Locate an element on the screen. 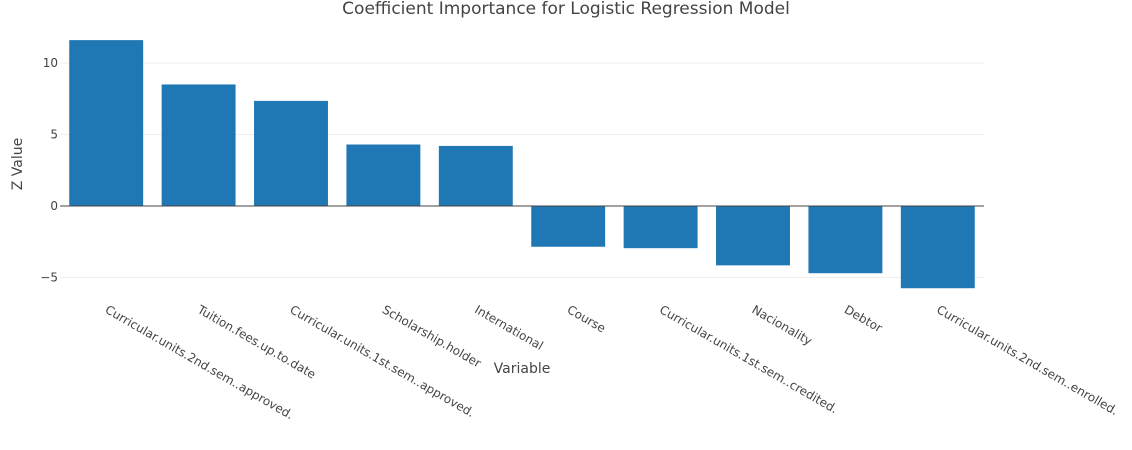 The image size is (1132, 450). x-tick-label: Nacionality is located at coordinates (782, 325).